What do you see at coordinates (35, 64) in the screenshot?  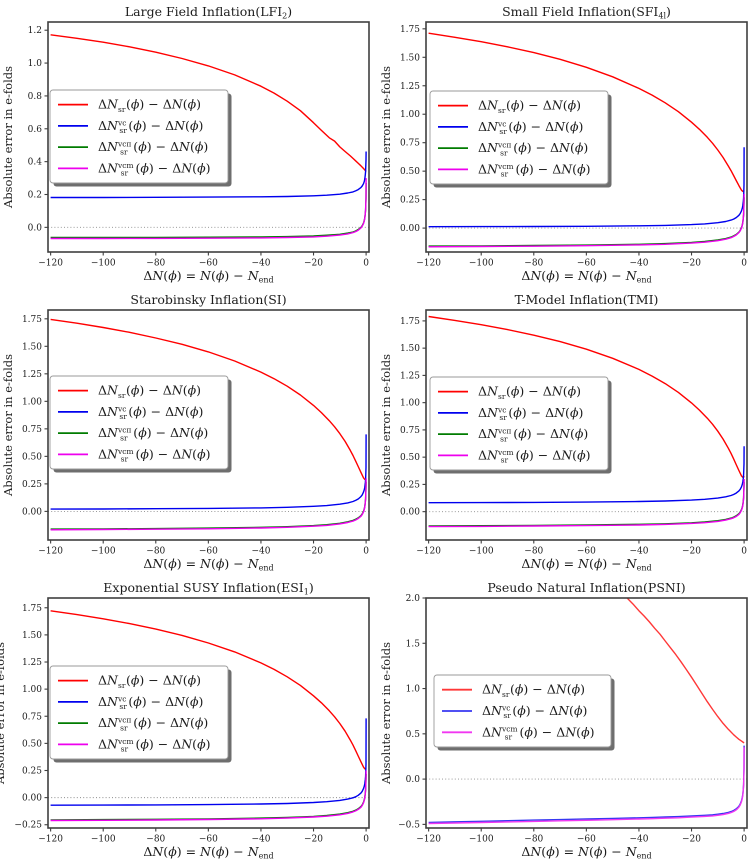 I see `y-tick-label: 1.0` at bounding box center [35, 64].